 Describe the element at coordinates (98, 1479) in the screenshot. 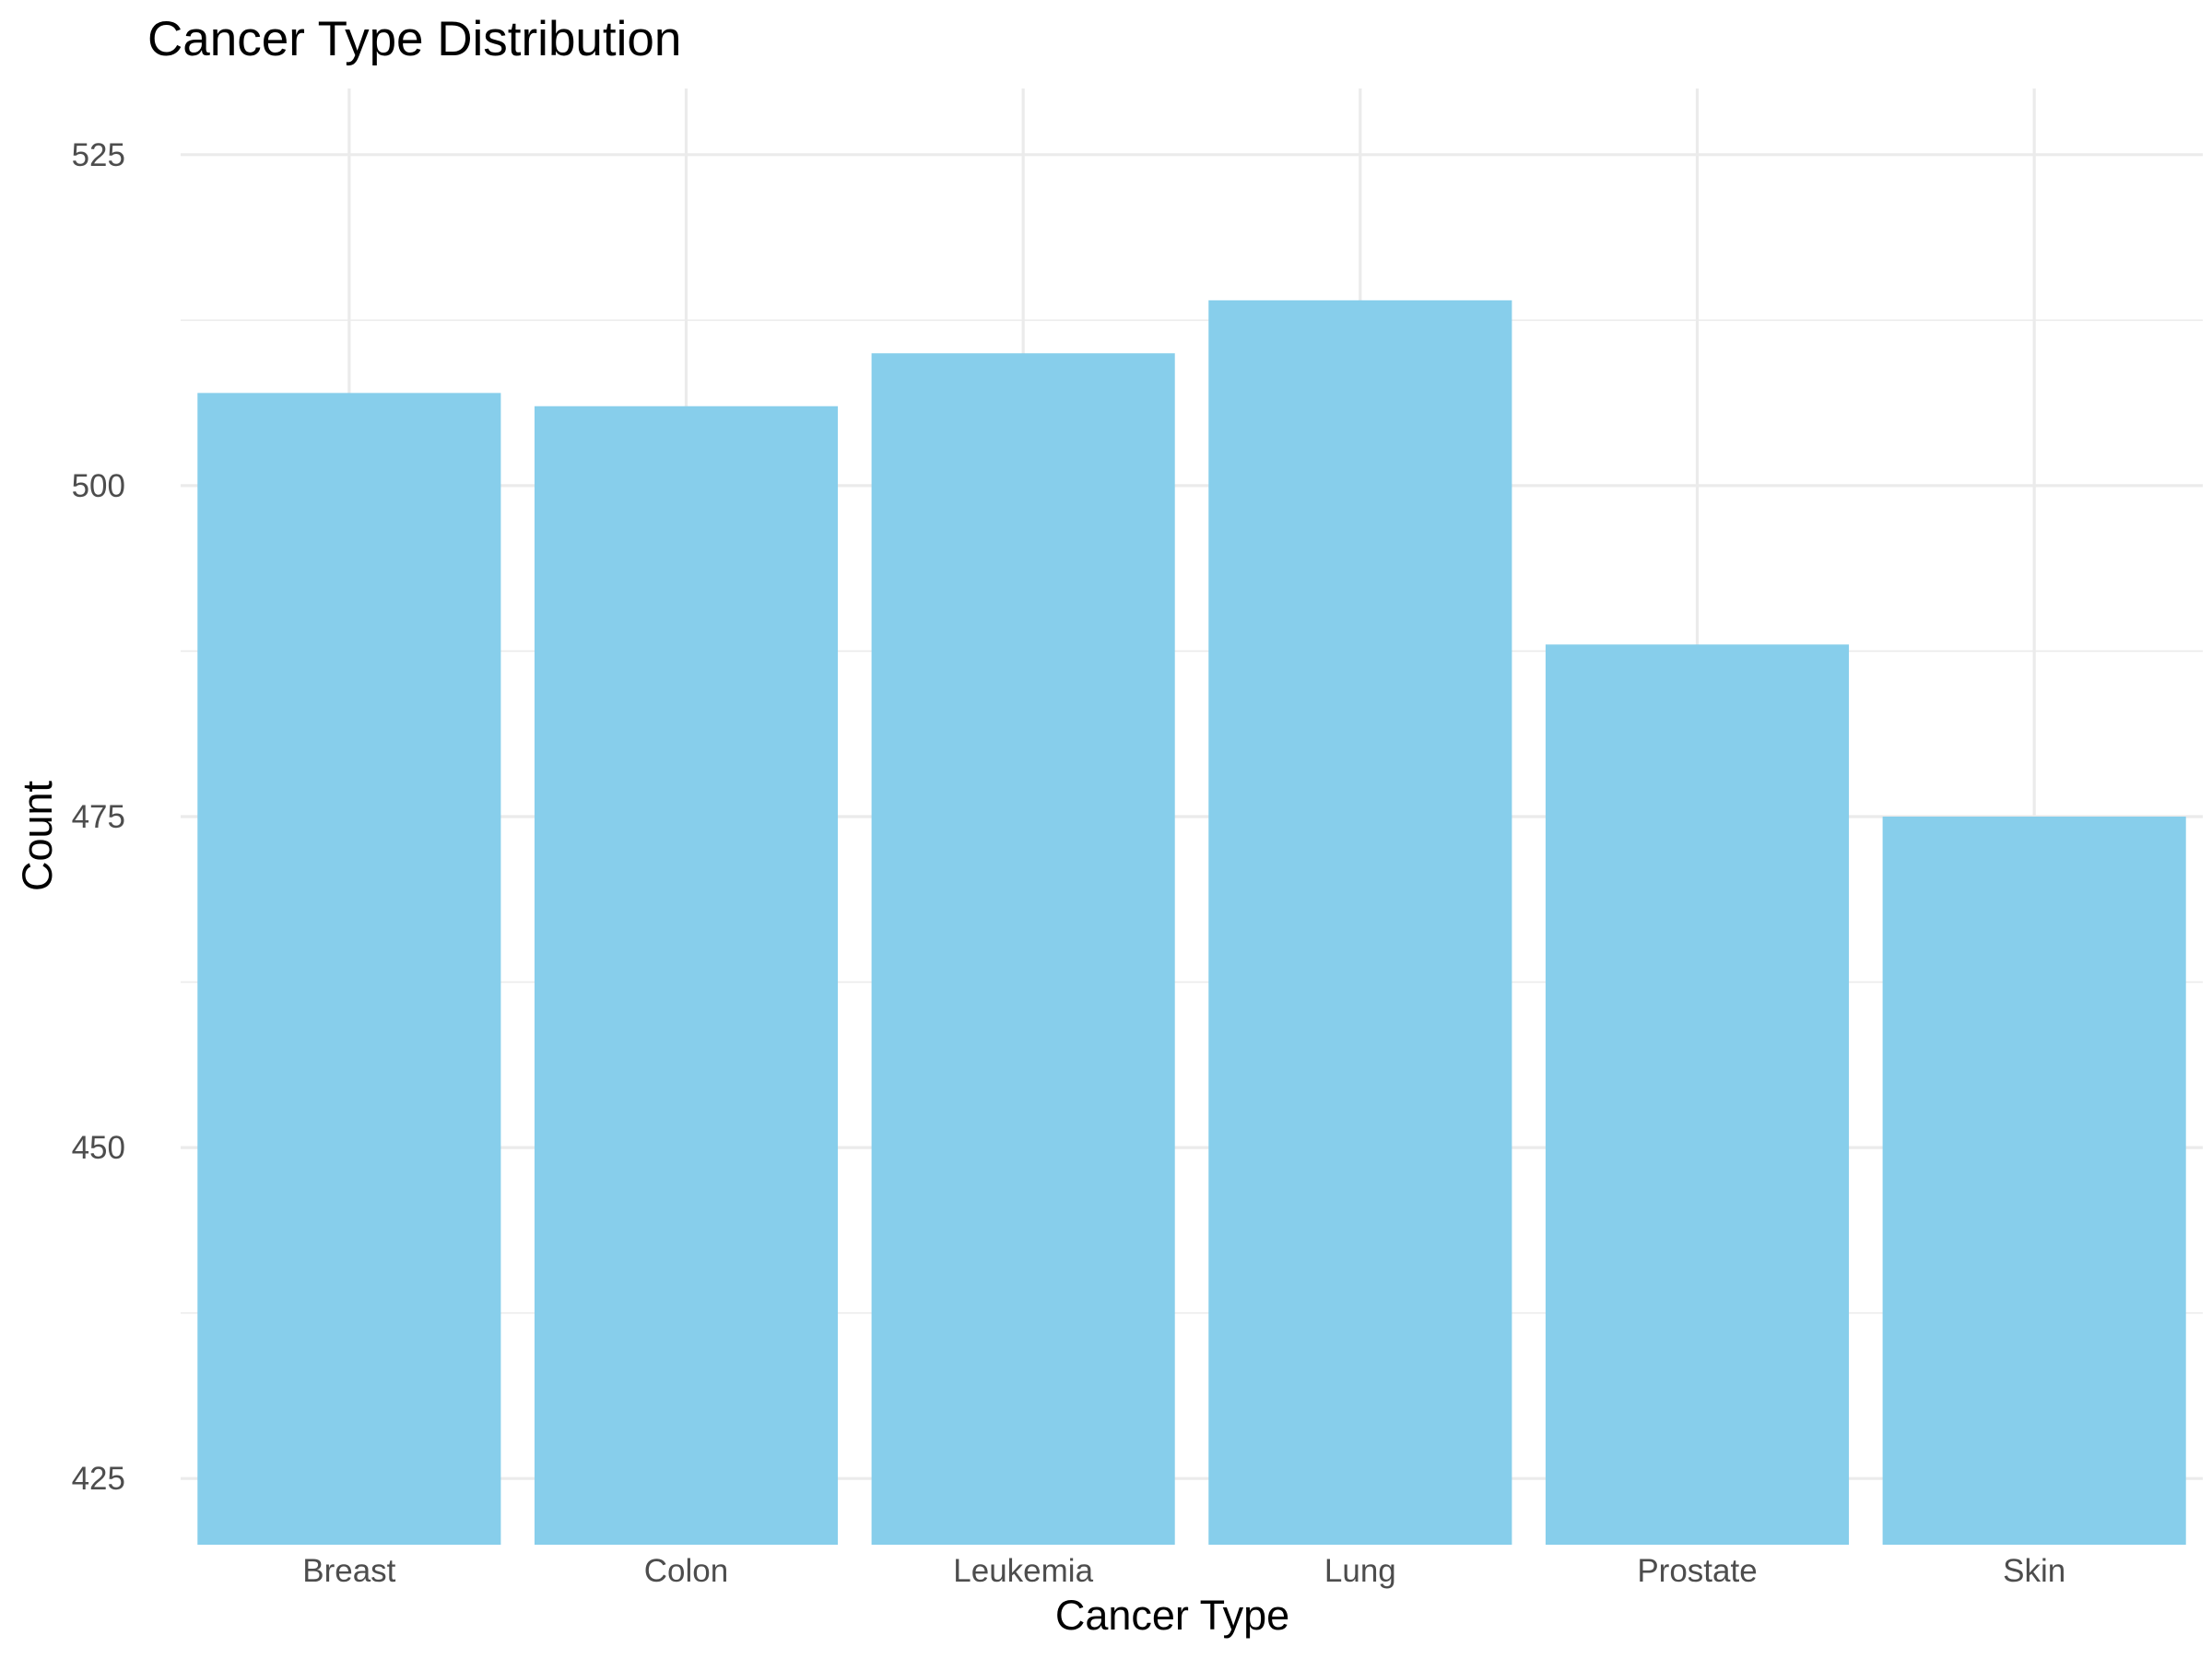

I see `y-tick-label: 425` at that location.